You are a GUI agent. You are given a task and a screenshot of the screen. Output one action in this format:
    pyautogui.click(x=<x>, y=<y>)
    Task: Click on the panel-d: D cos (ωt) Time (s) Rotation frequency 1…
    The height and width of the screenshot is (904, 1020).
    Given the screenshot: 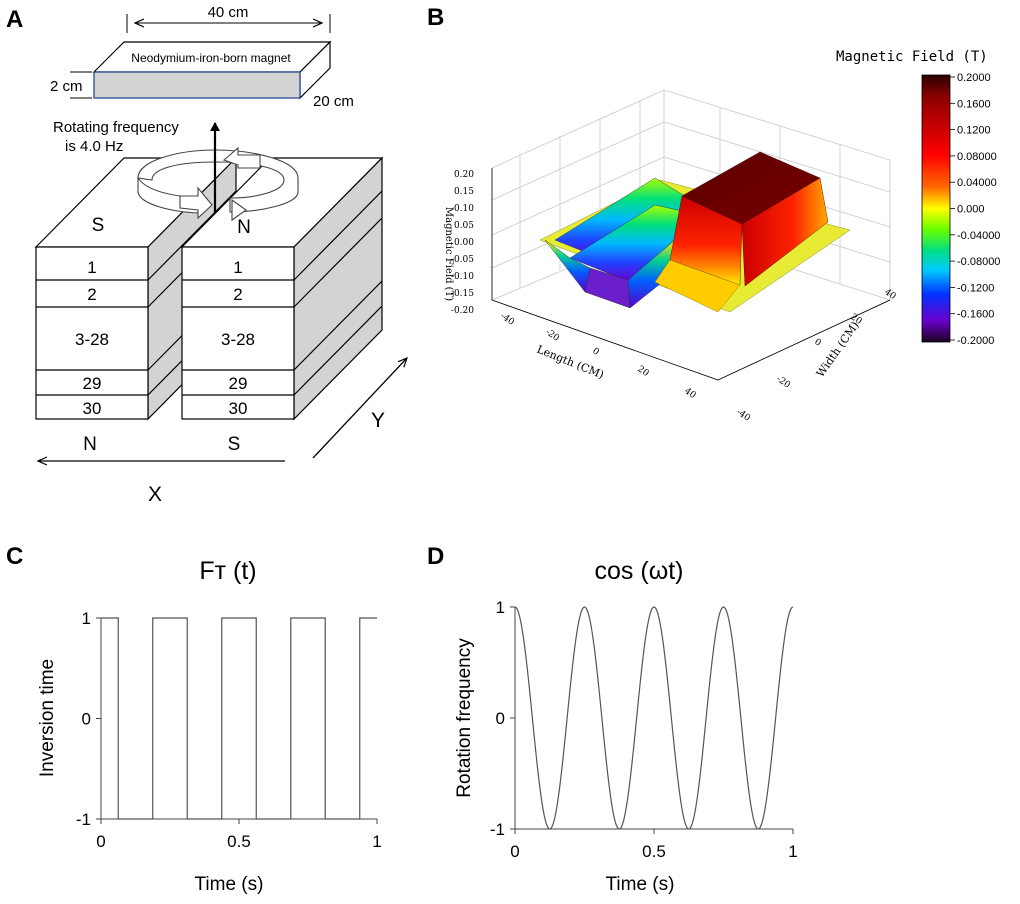 What is the action you would take?
    pyautogui.click(x=612, y=719)
    